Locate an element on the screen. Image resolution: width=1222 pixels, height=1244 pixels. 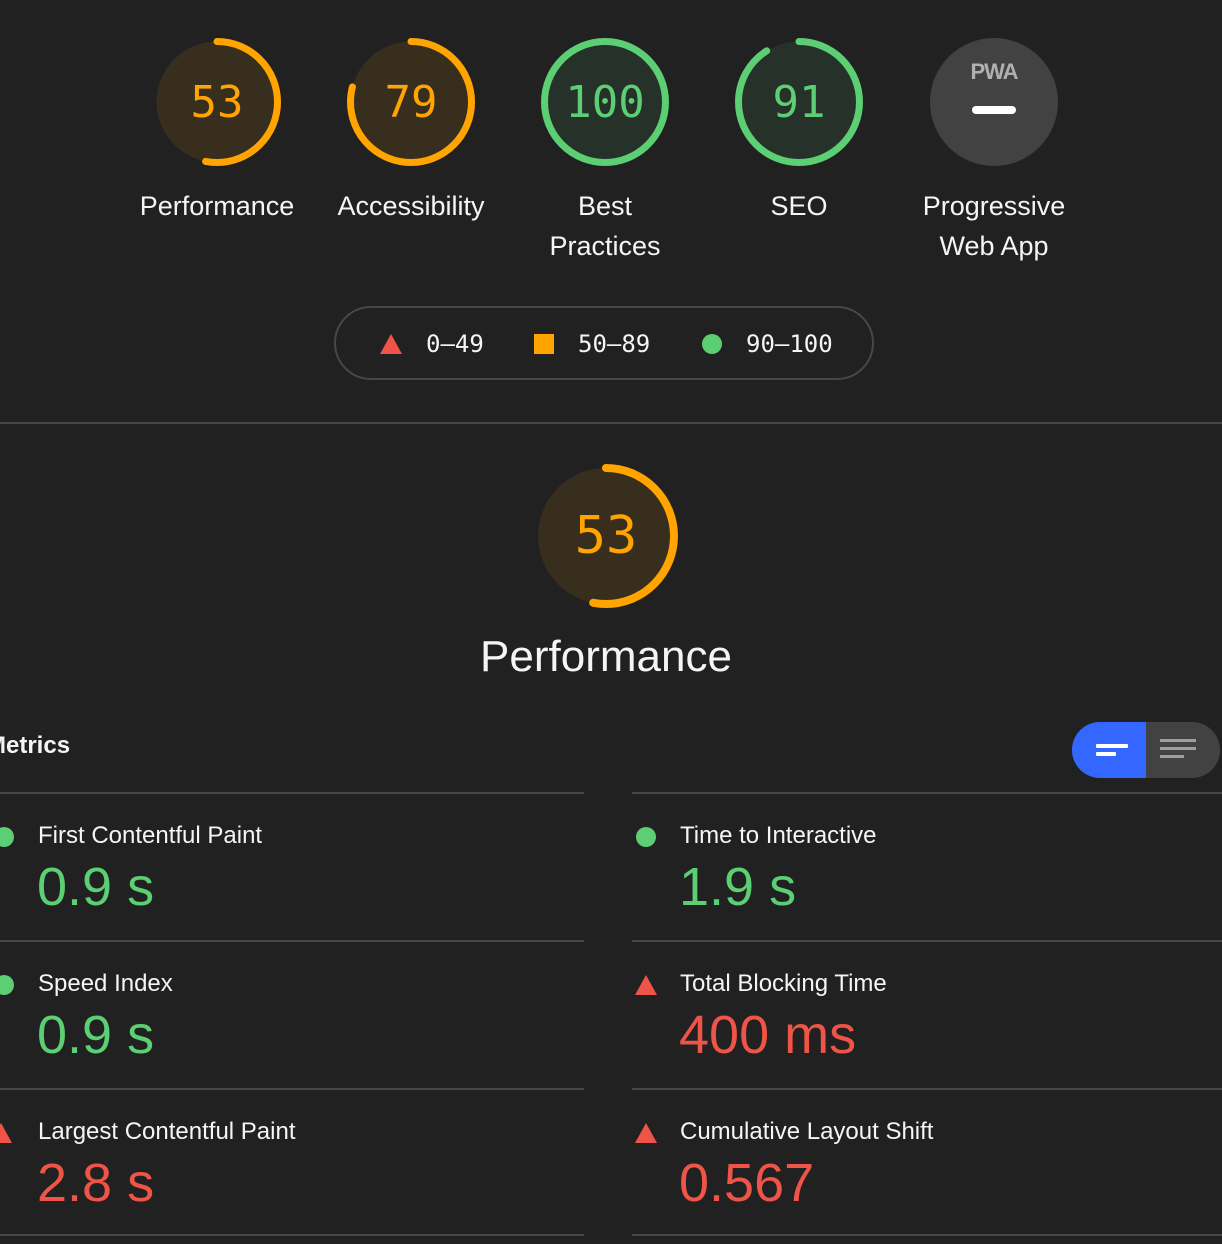
pwa-badge-icon is located at coordinates (994, 102).